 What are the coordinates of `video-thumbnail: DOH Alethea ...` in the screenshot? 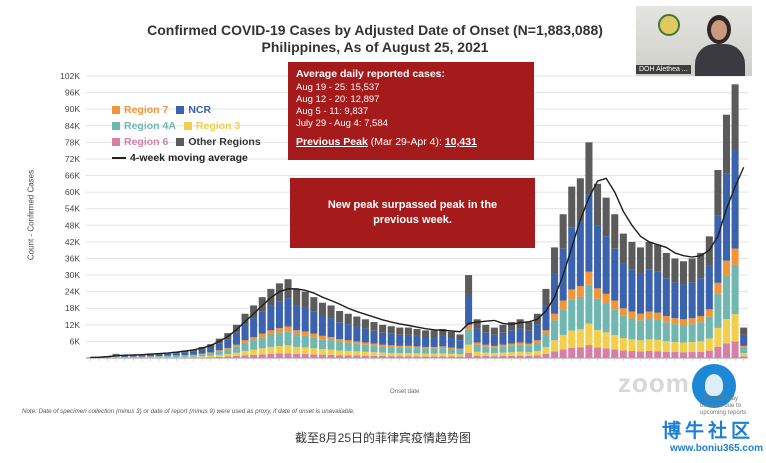 It's located at (694, 41).